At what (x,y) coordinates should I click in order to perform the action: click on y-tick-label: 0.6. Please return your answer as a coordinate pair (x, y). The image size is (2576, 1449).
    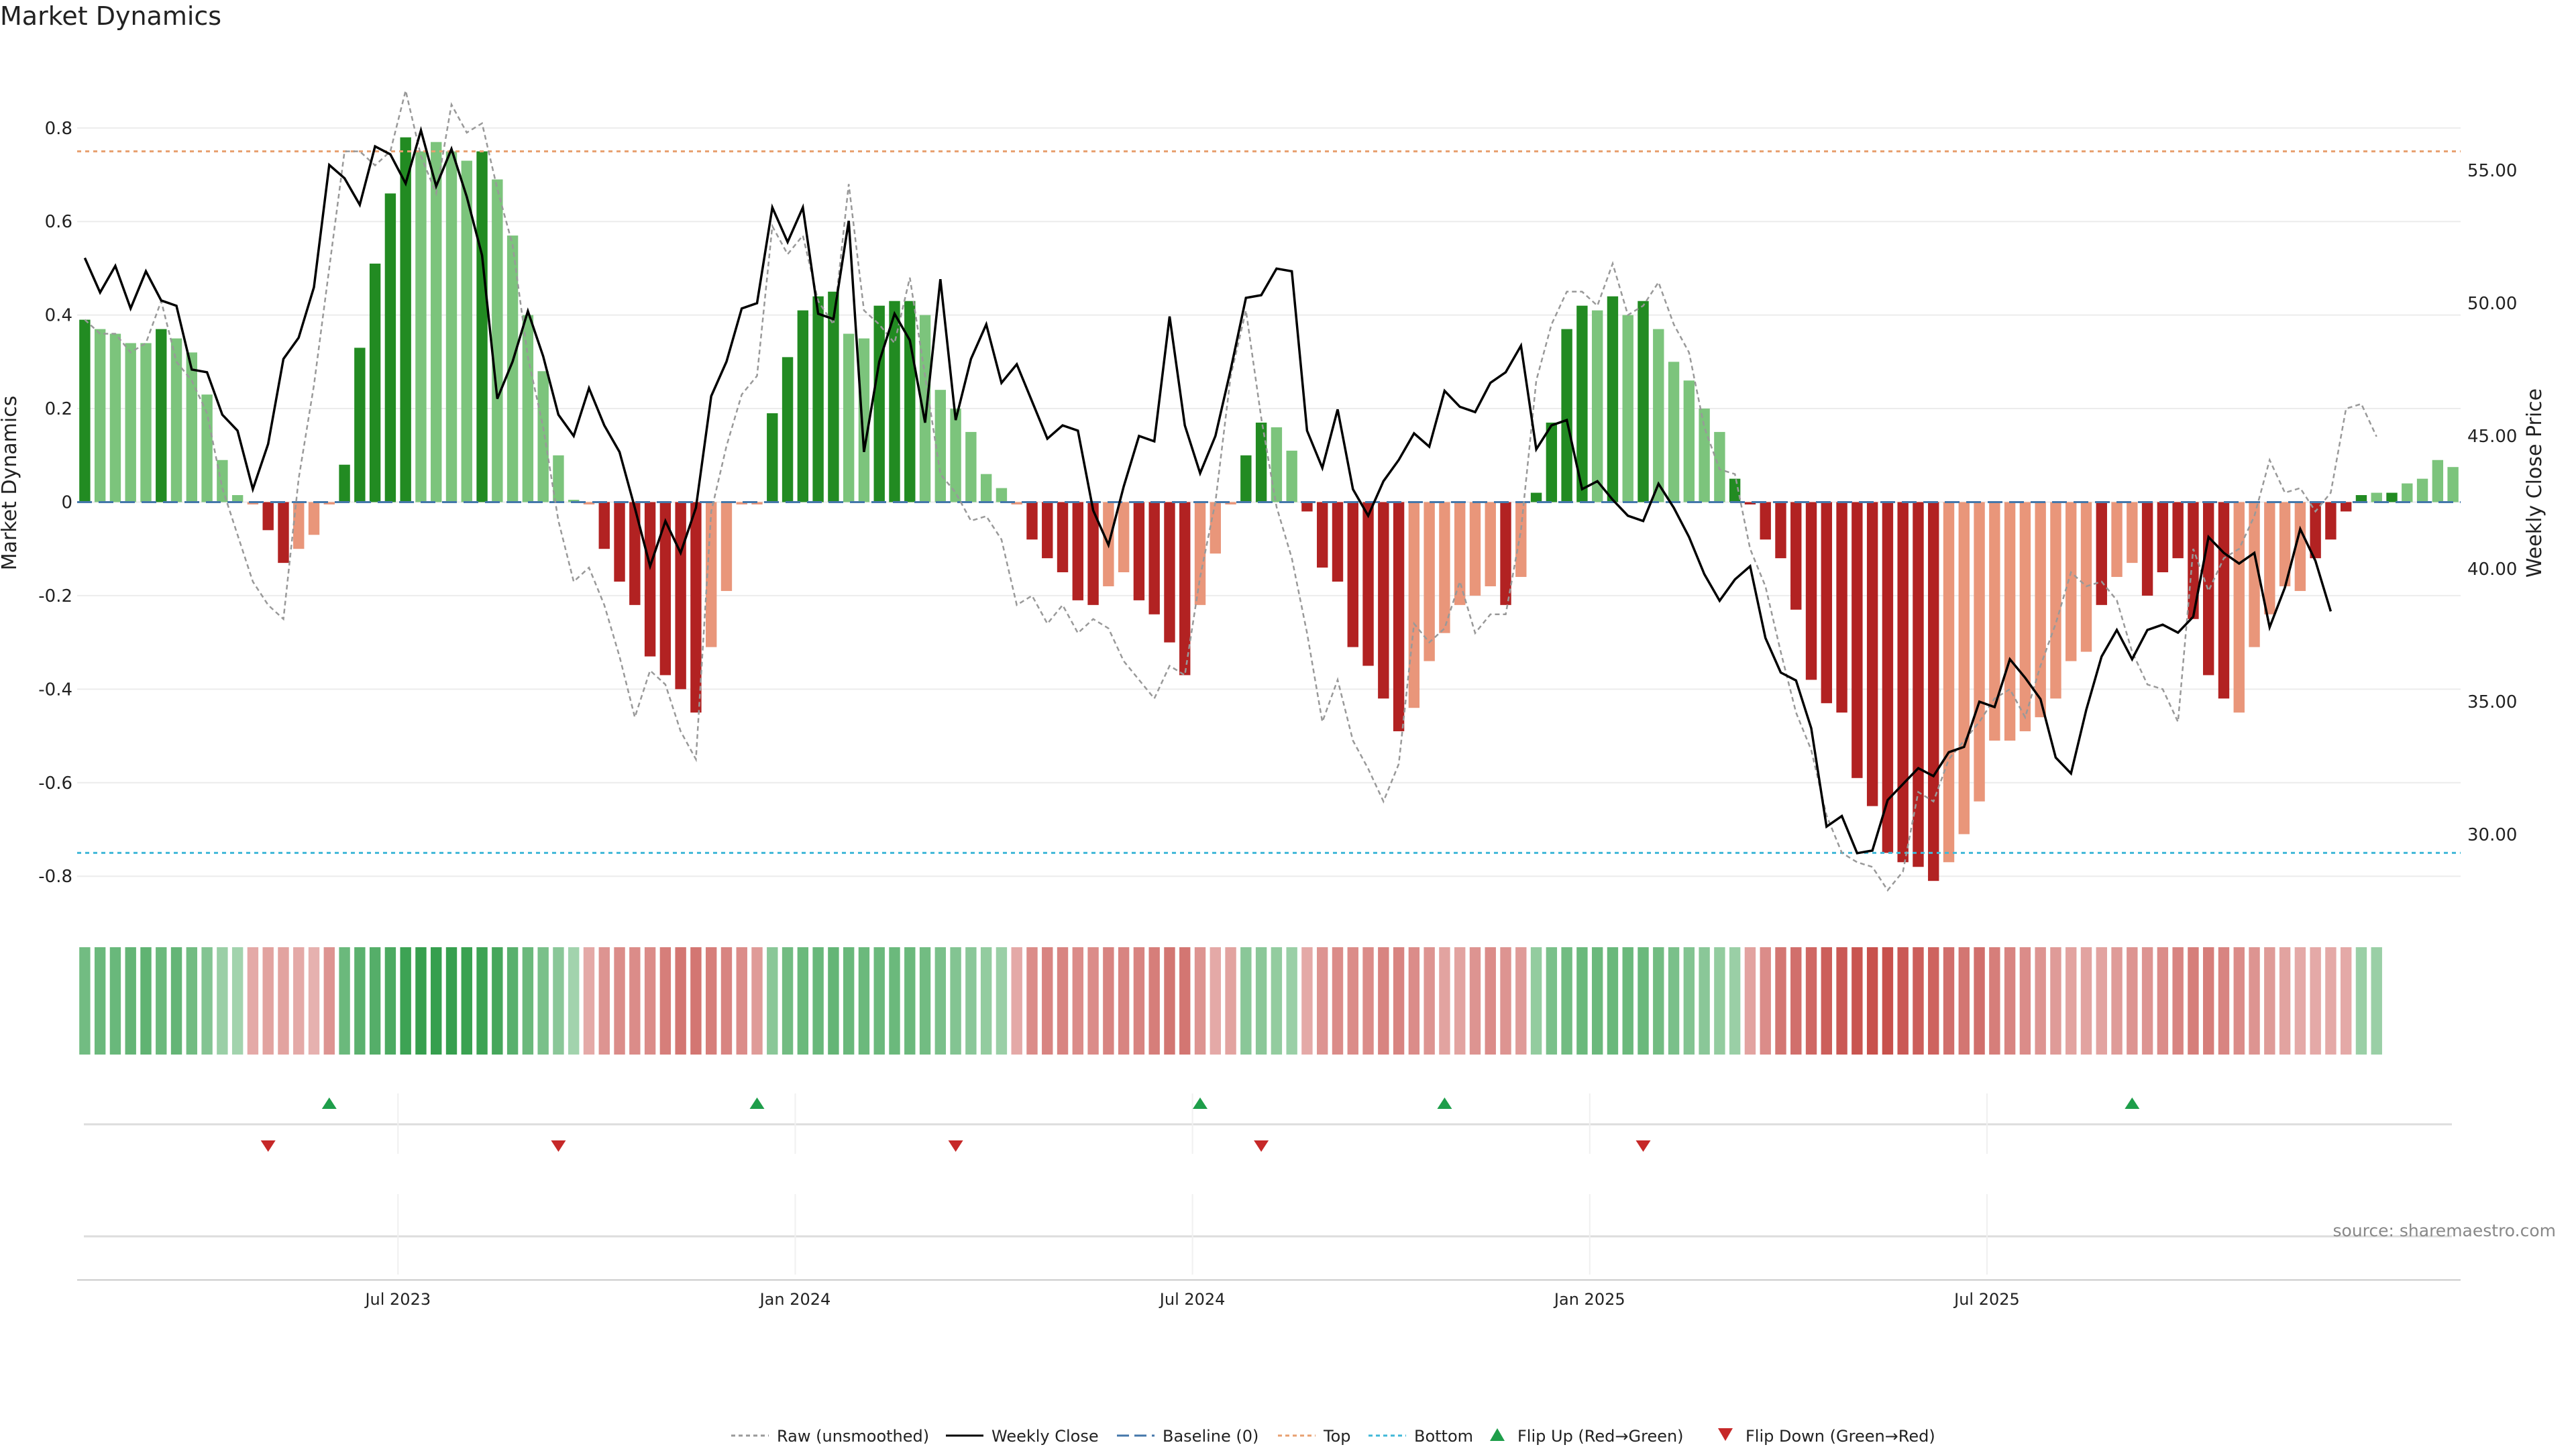
    Looking at the image, I should click on (58, 222).